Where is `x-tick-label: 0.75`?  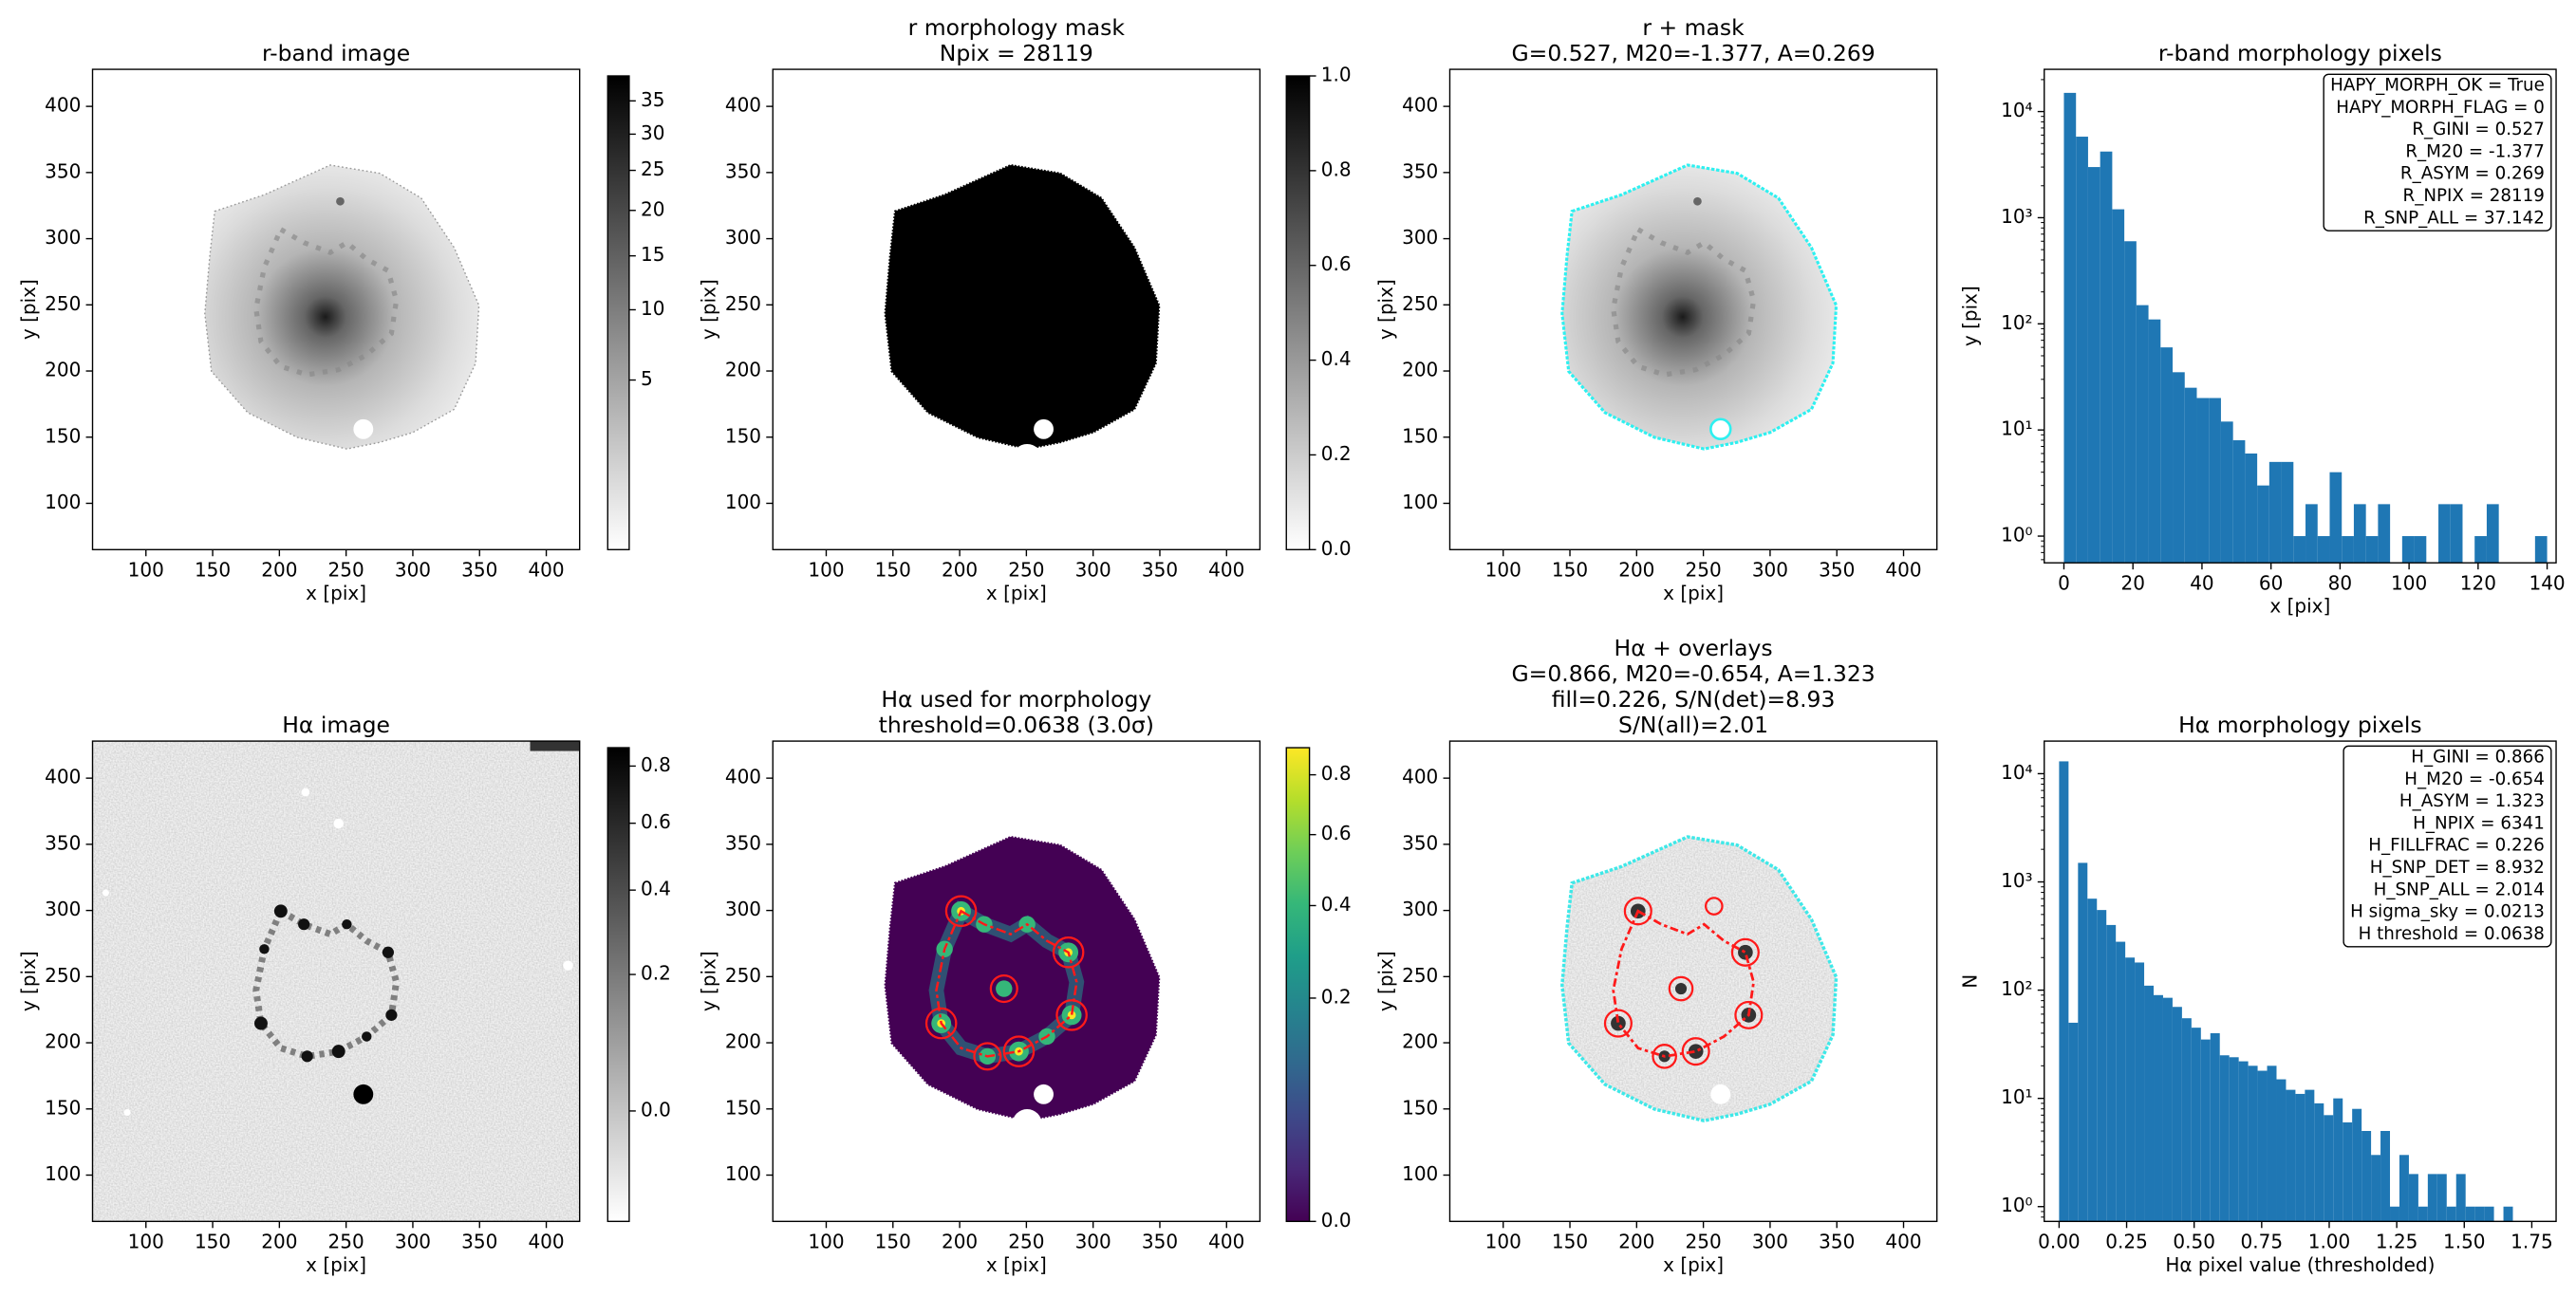
x-tick-label: 0.75 is located at coordinates (2263, 1241).